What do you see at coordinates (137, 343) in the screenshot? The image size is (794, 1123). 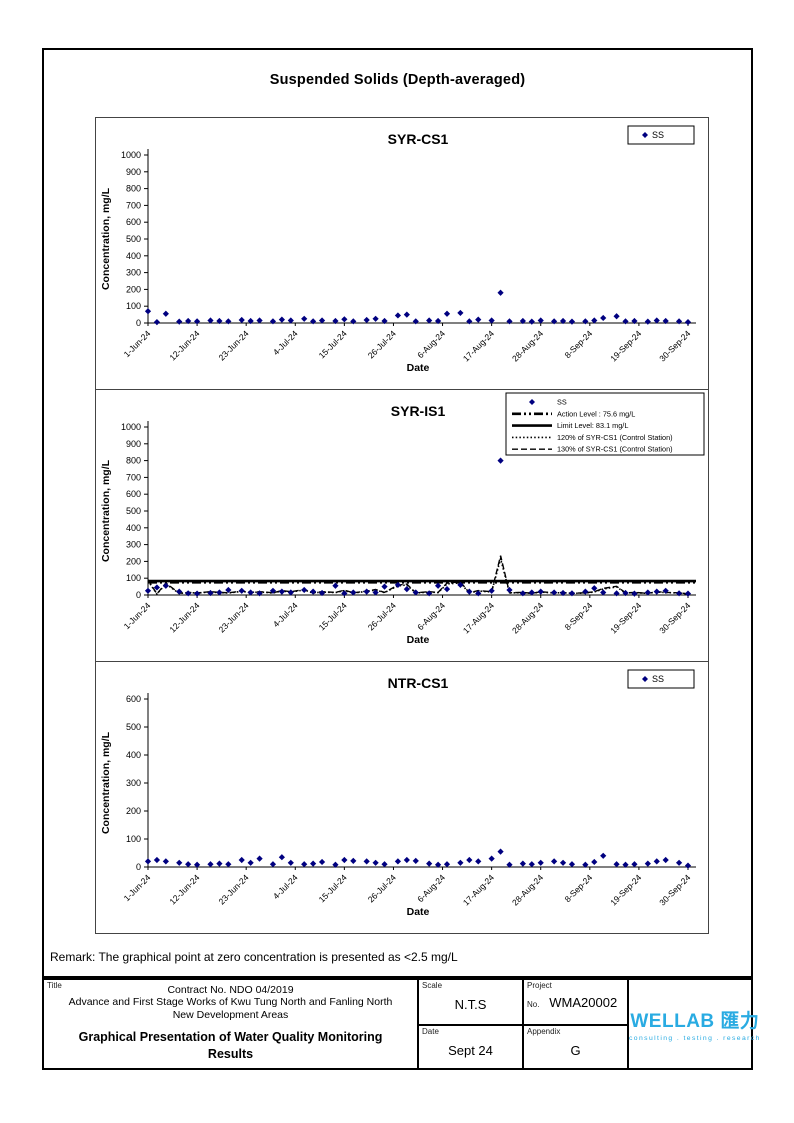 I see `x-tick-label: 1-Jun-24` at bounding box center [137, 343].